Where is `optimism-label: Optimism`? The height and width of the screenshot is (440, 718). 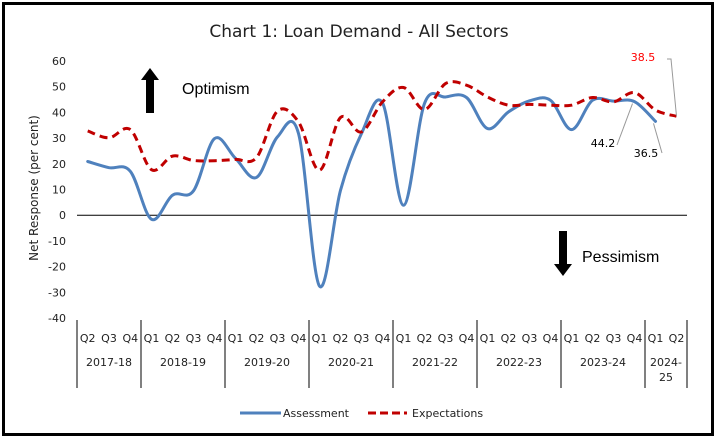 optimism-label: Optimism is located at coordinates (216, 89).